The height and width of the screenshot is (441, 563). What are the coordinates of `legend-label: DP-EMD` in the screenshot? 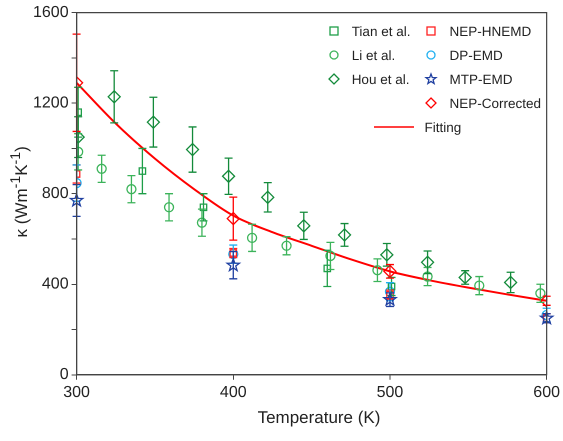 It's located at (476, 55).